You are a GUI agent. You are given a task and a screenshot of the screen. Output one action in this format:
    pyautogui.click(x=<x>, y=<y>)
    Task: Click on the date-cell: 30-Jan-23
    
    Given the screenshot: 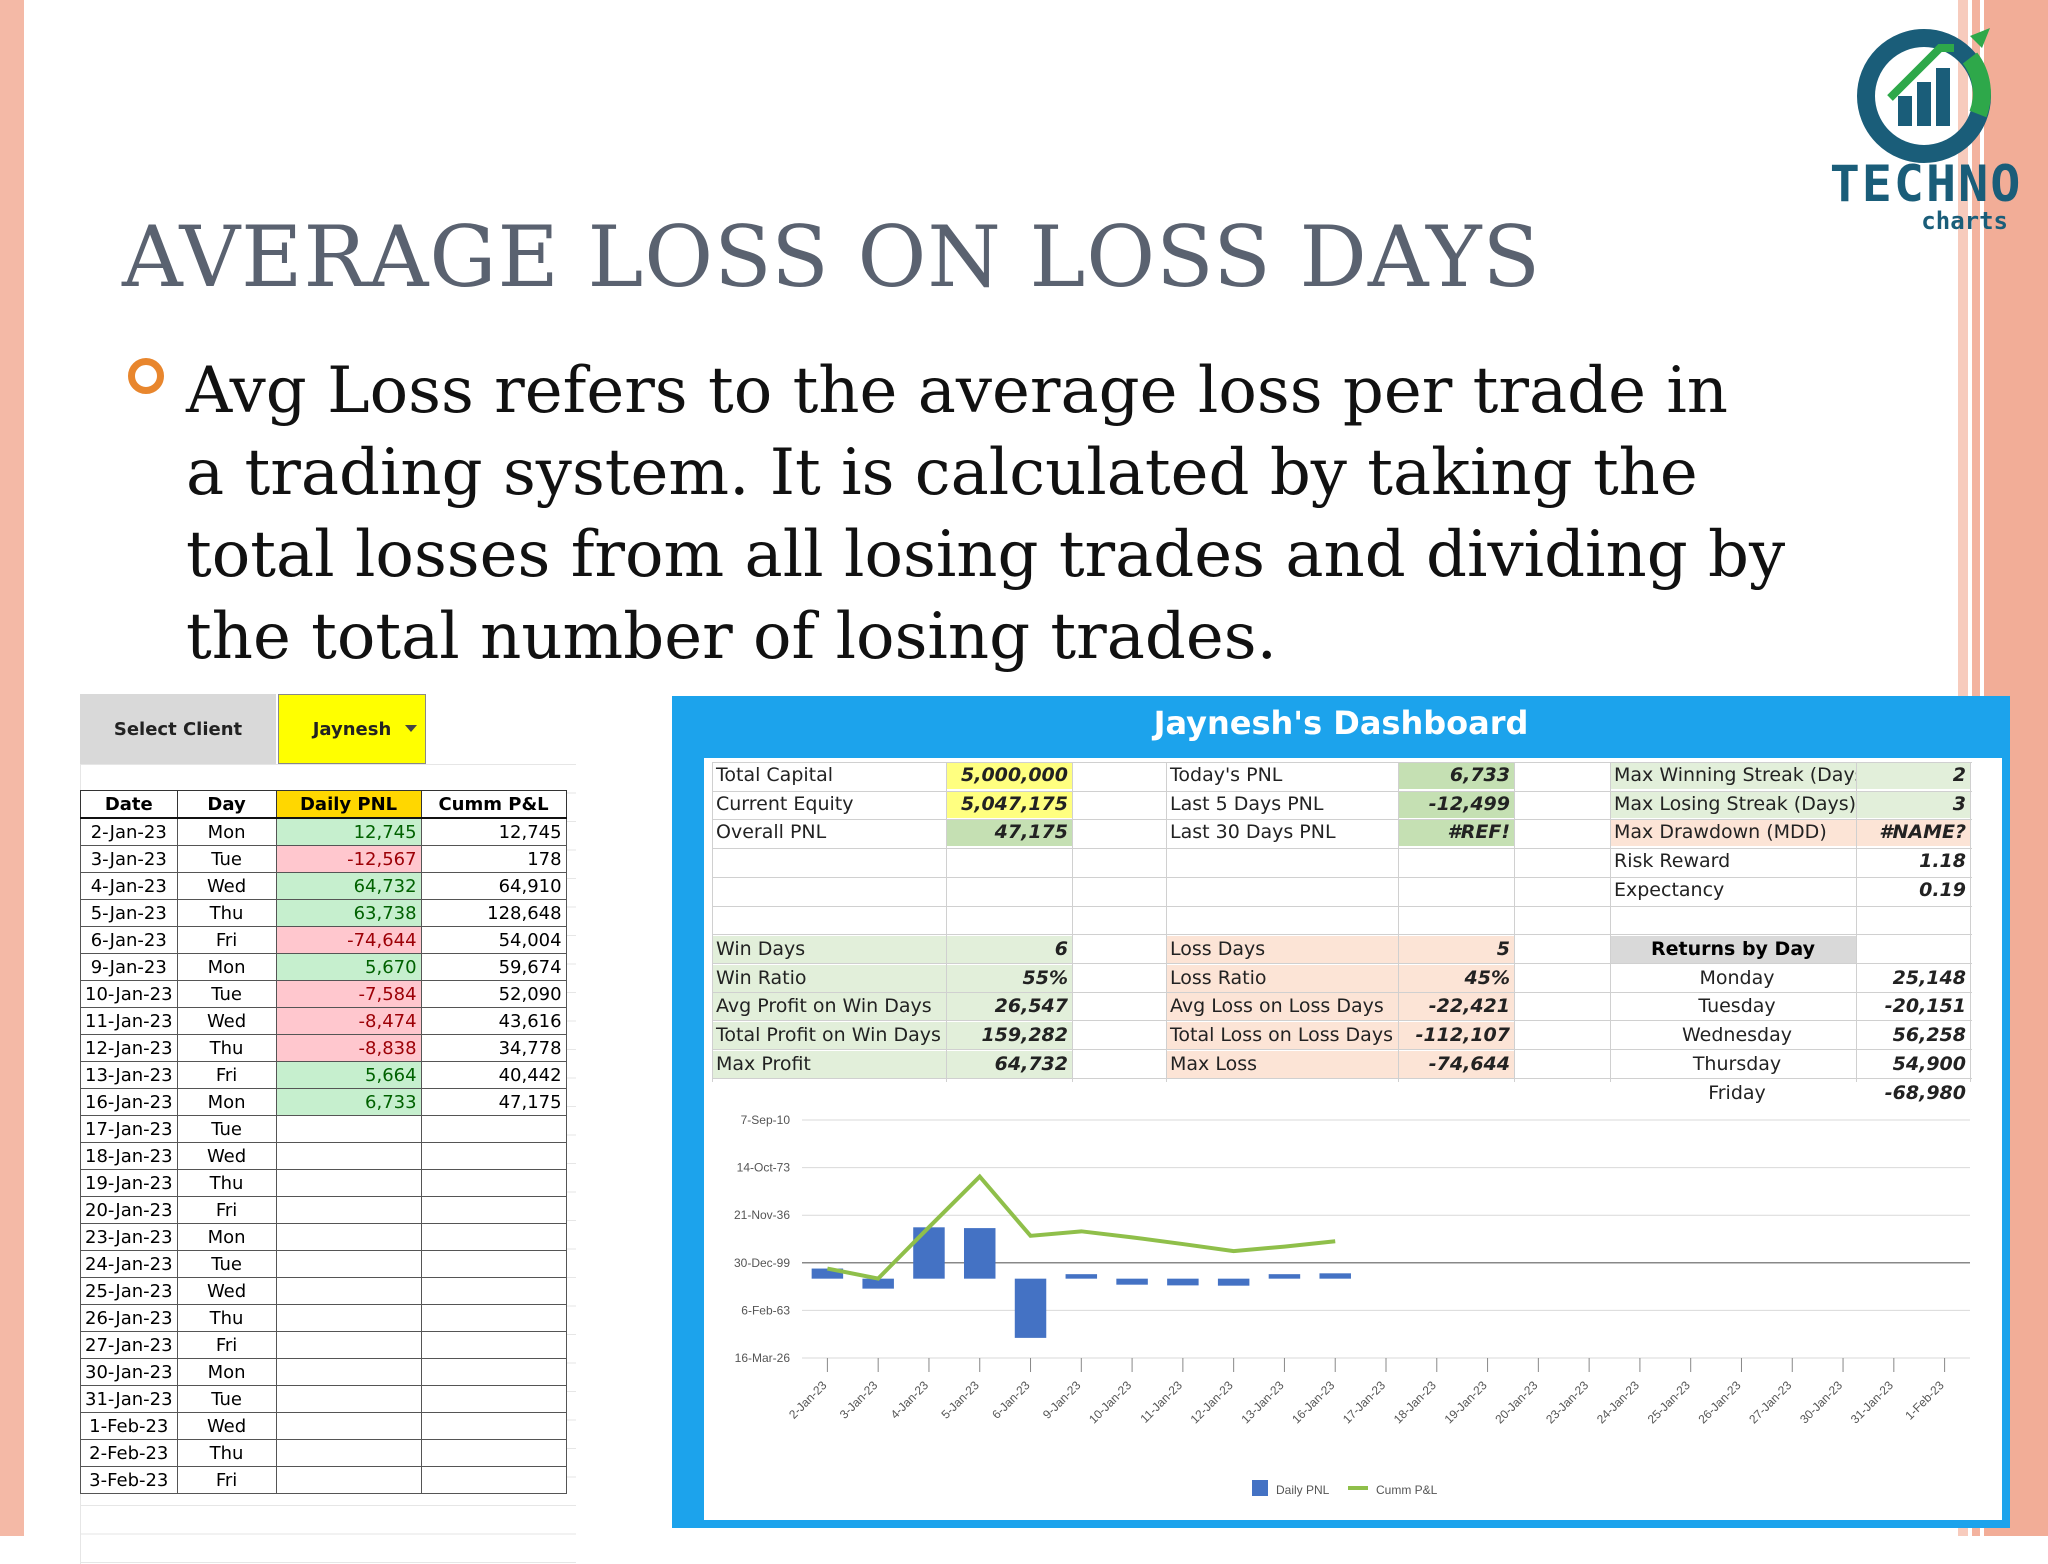 What is the action you would take?
    pyautogui.click(x=129, y=1372)
    